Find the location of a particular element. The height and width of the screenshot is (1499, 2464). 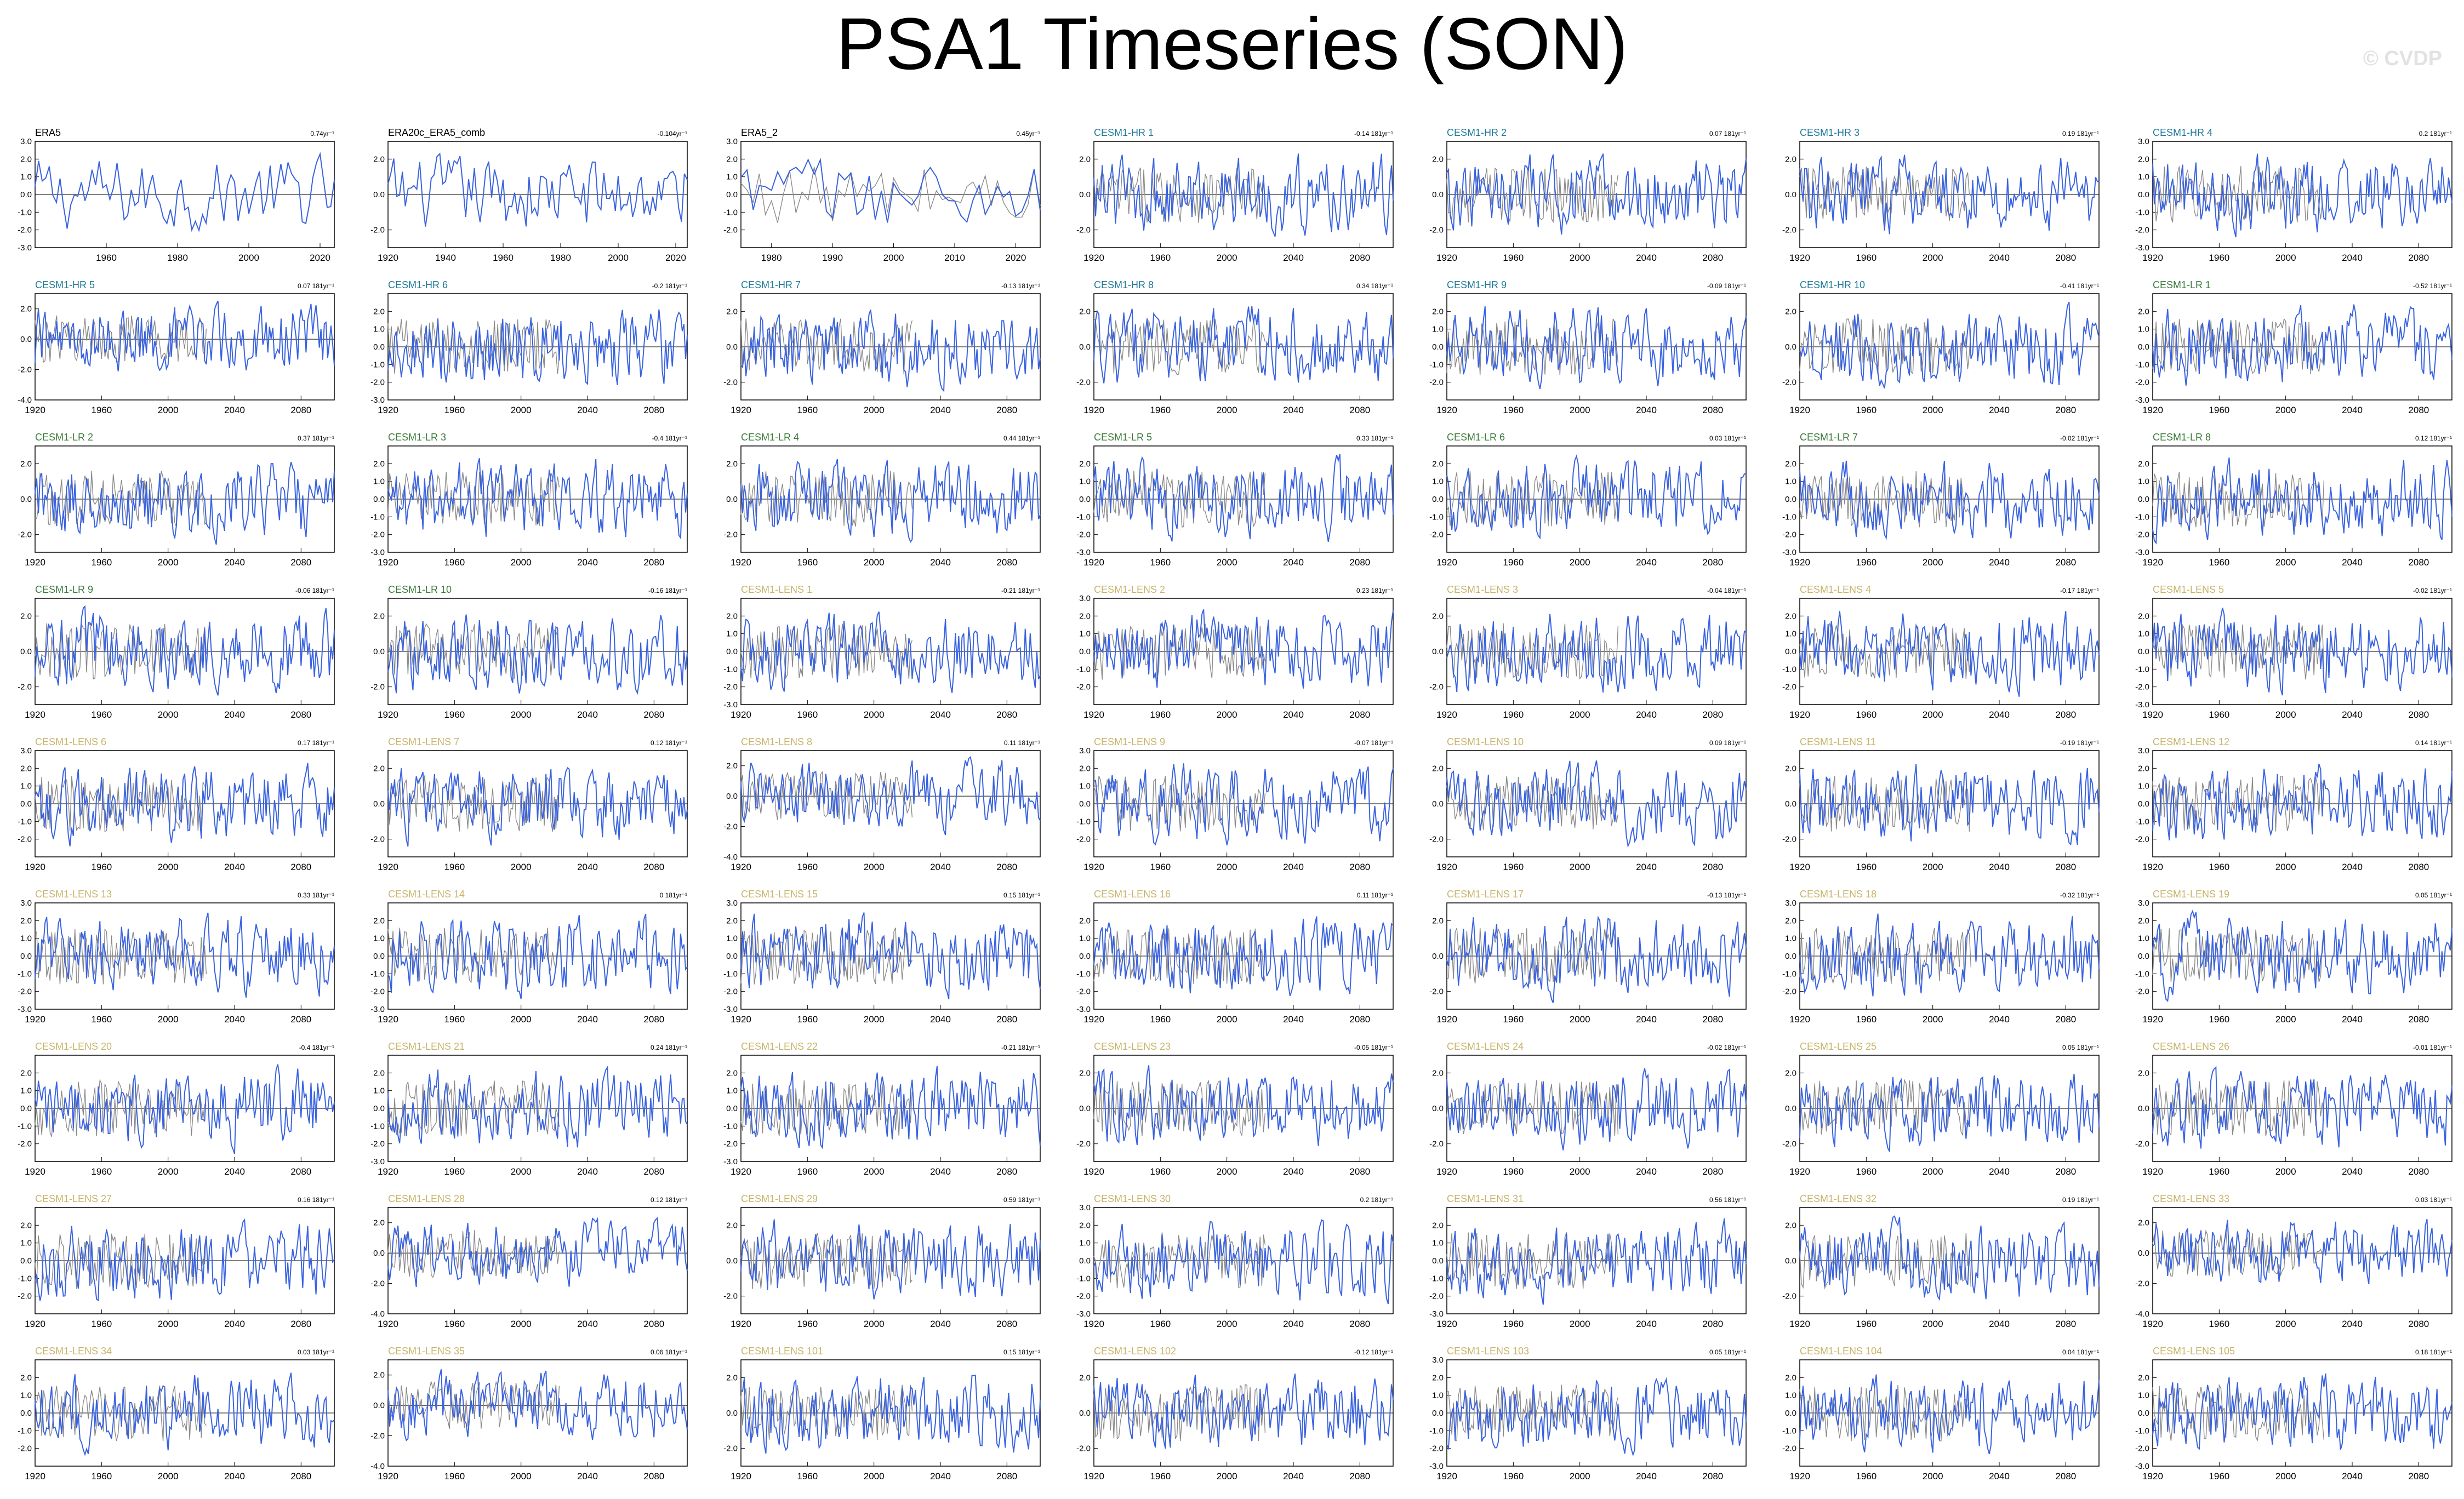

watermark: © CVDP is located at coordinates (2402, 58).